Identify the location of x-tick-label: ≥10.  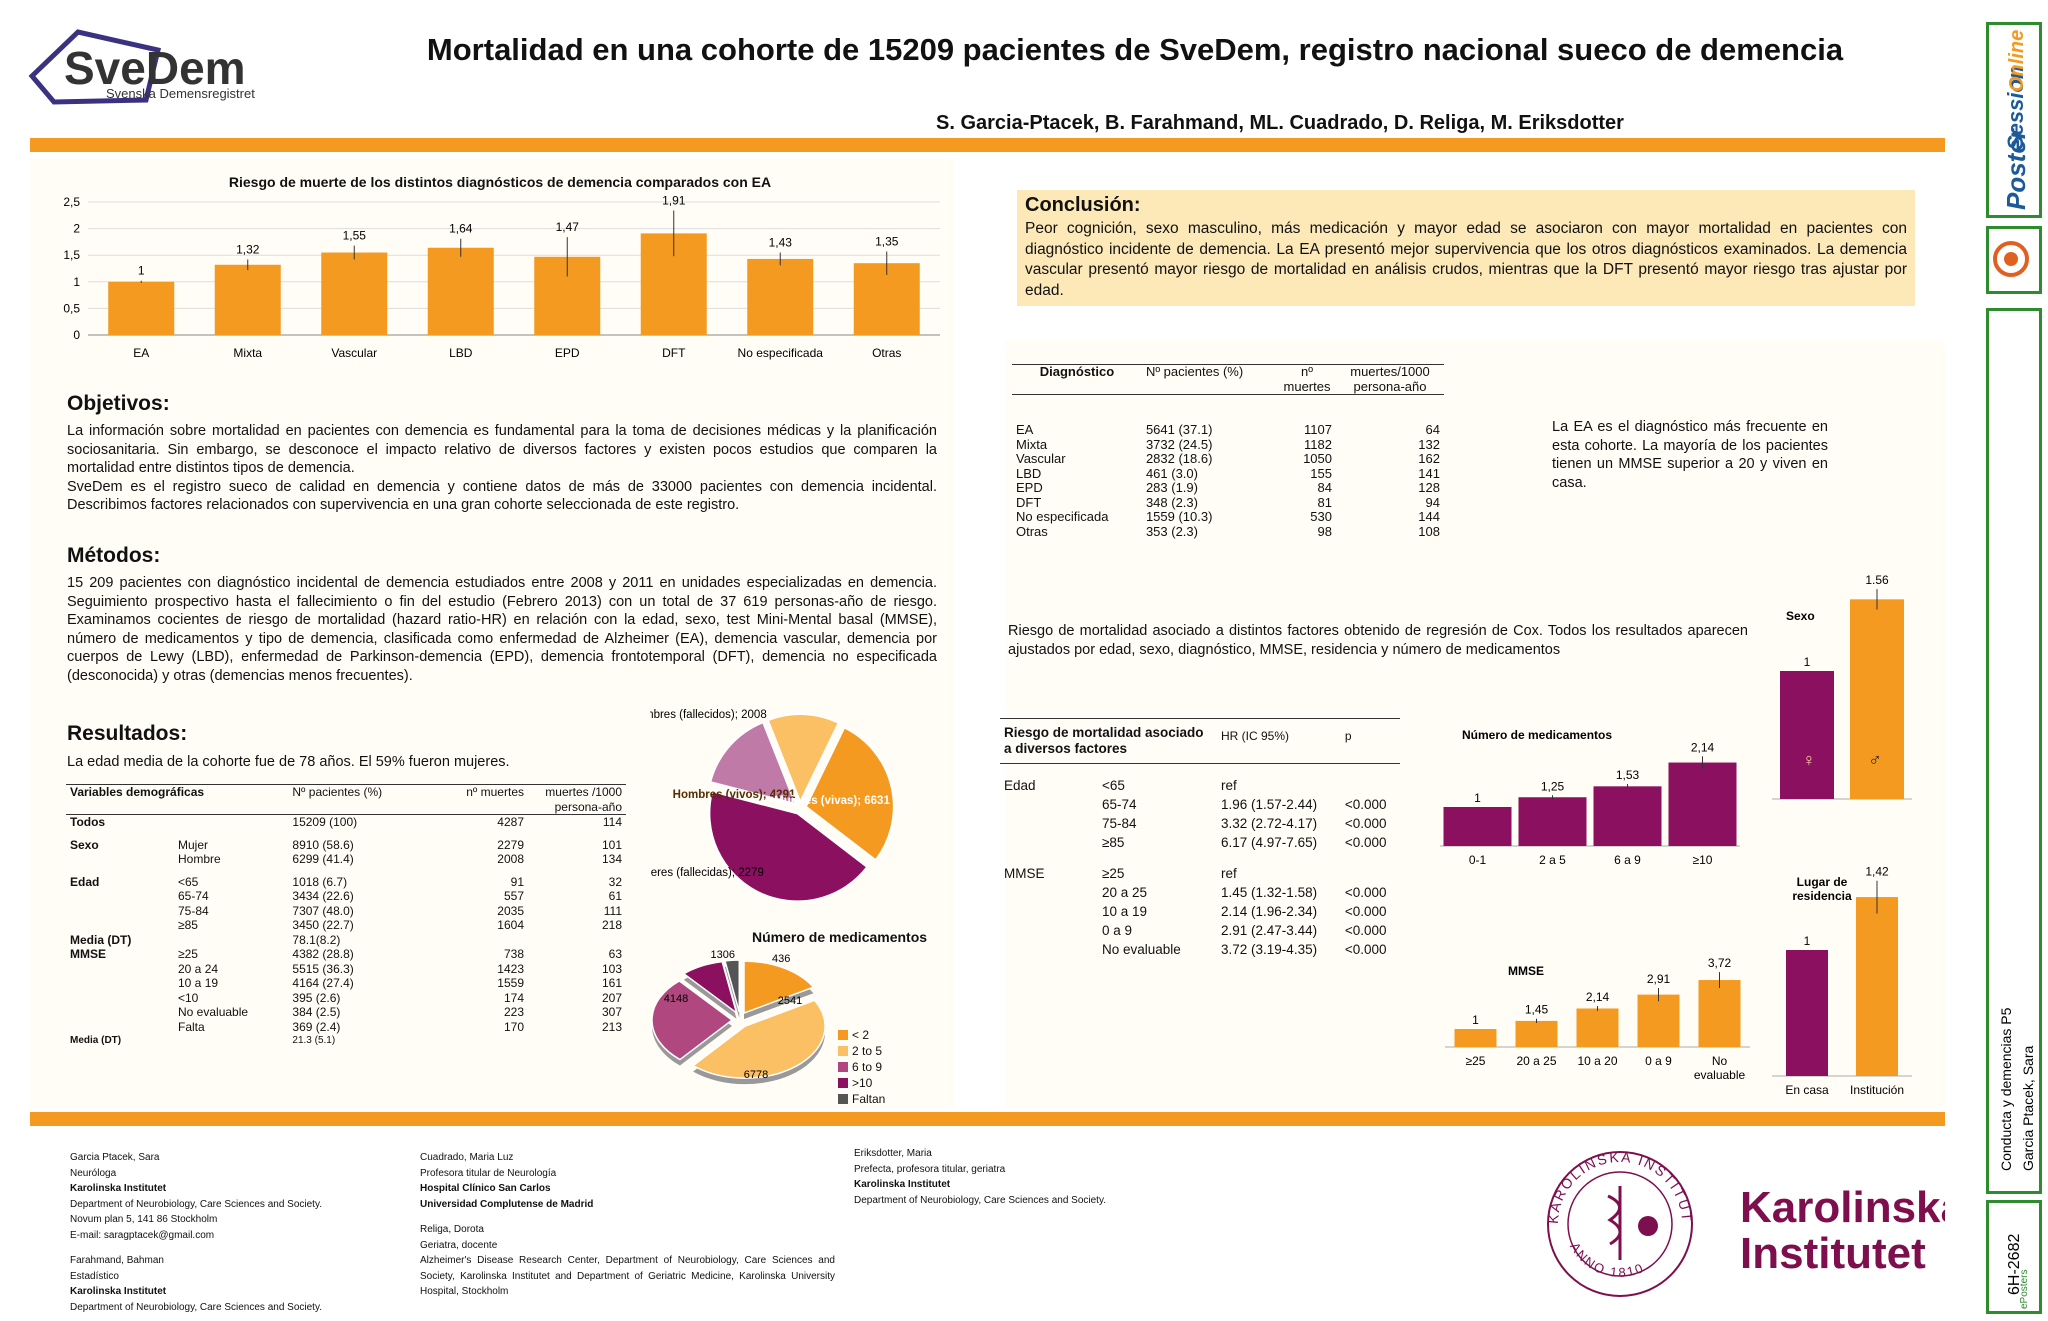
(1703, 860).